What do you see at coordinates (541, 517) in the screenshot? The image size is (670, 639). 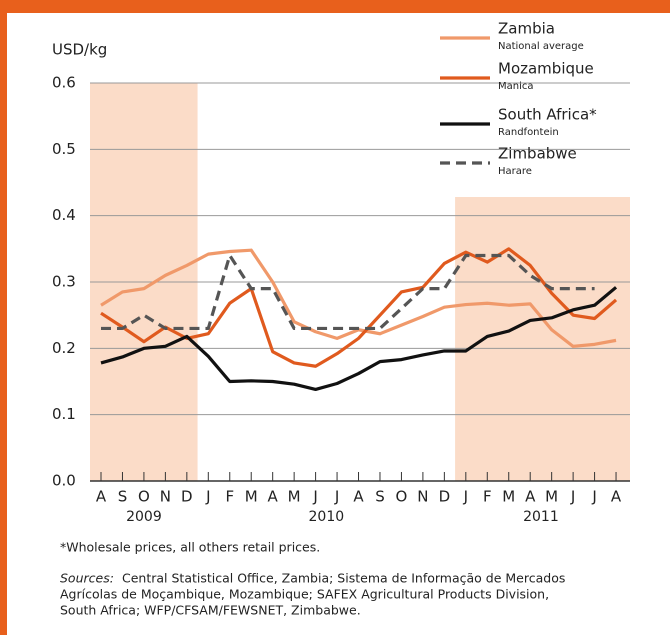 I see `year-label: 2011` at bounding box center [541, 517].